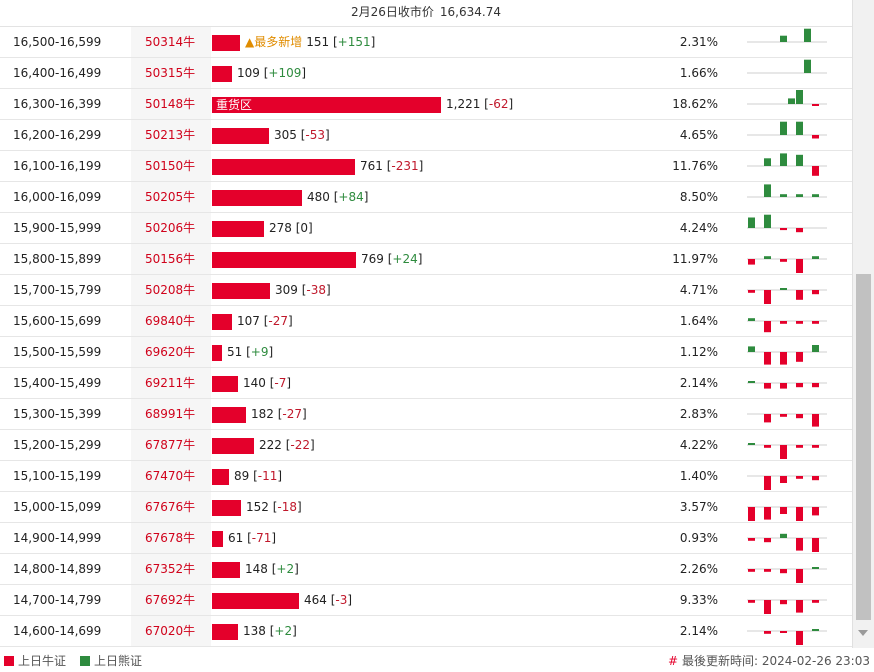 The image size is (874, 672). What do you see at coordinates (171, 569) in the screenshot?
I see `cbbc-code-link: 67352牛` at bounding box center [171, 569].